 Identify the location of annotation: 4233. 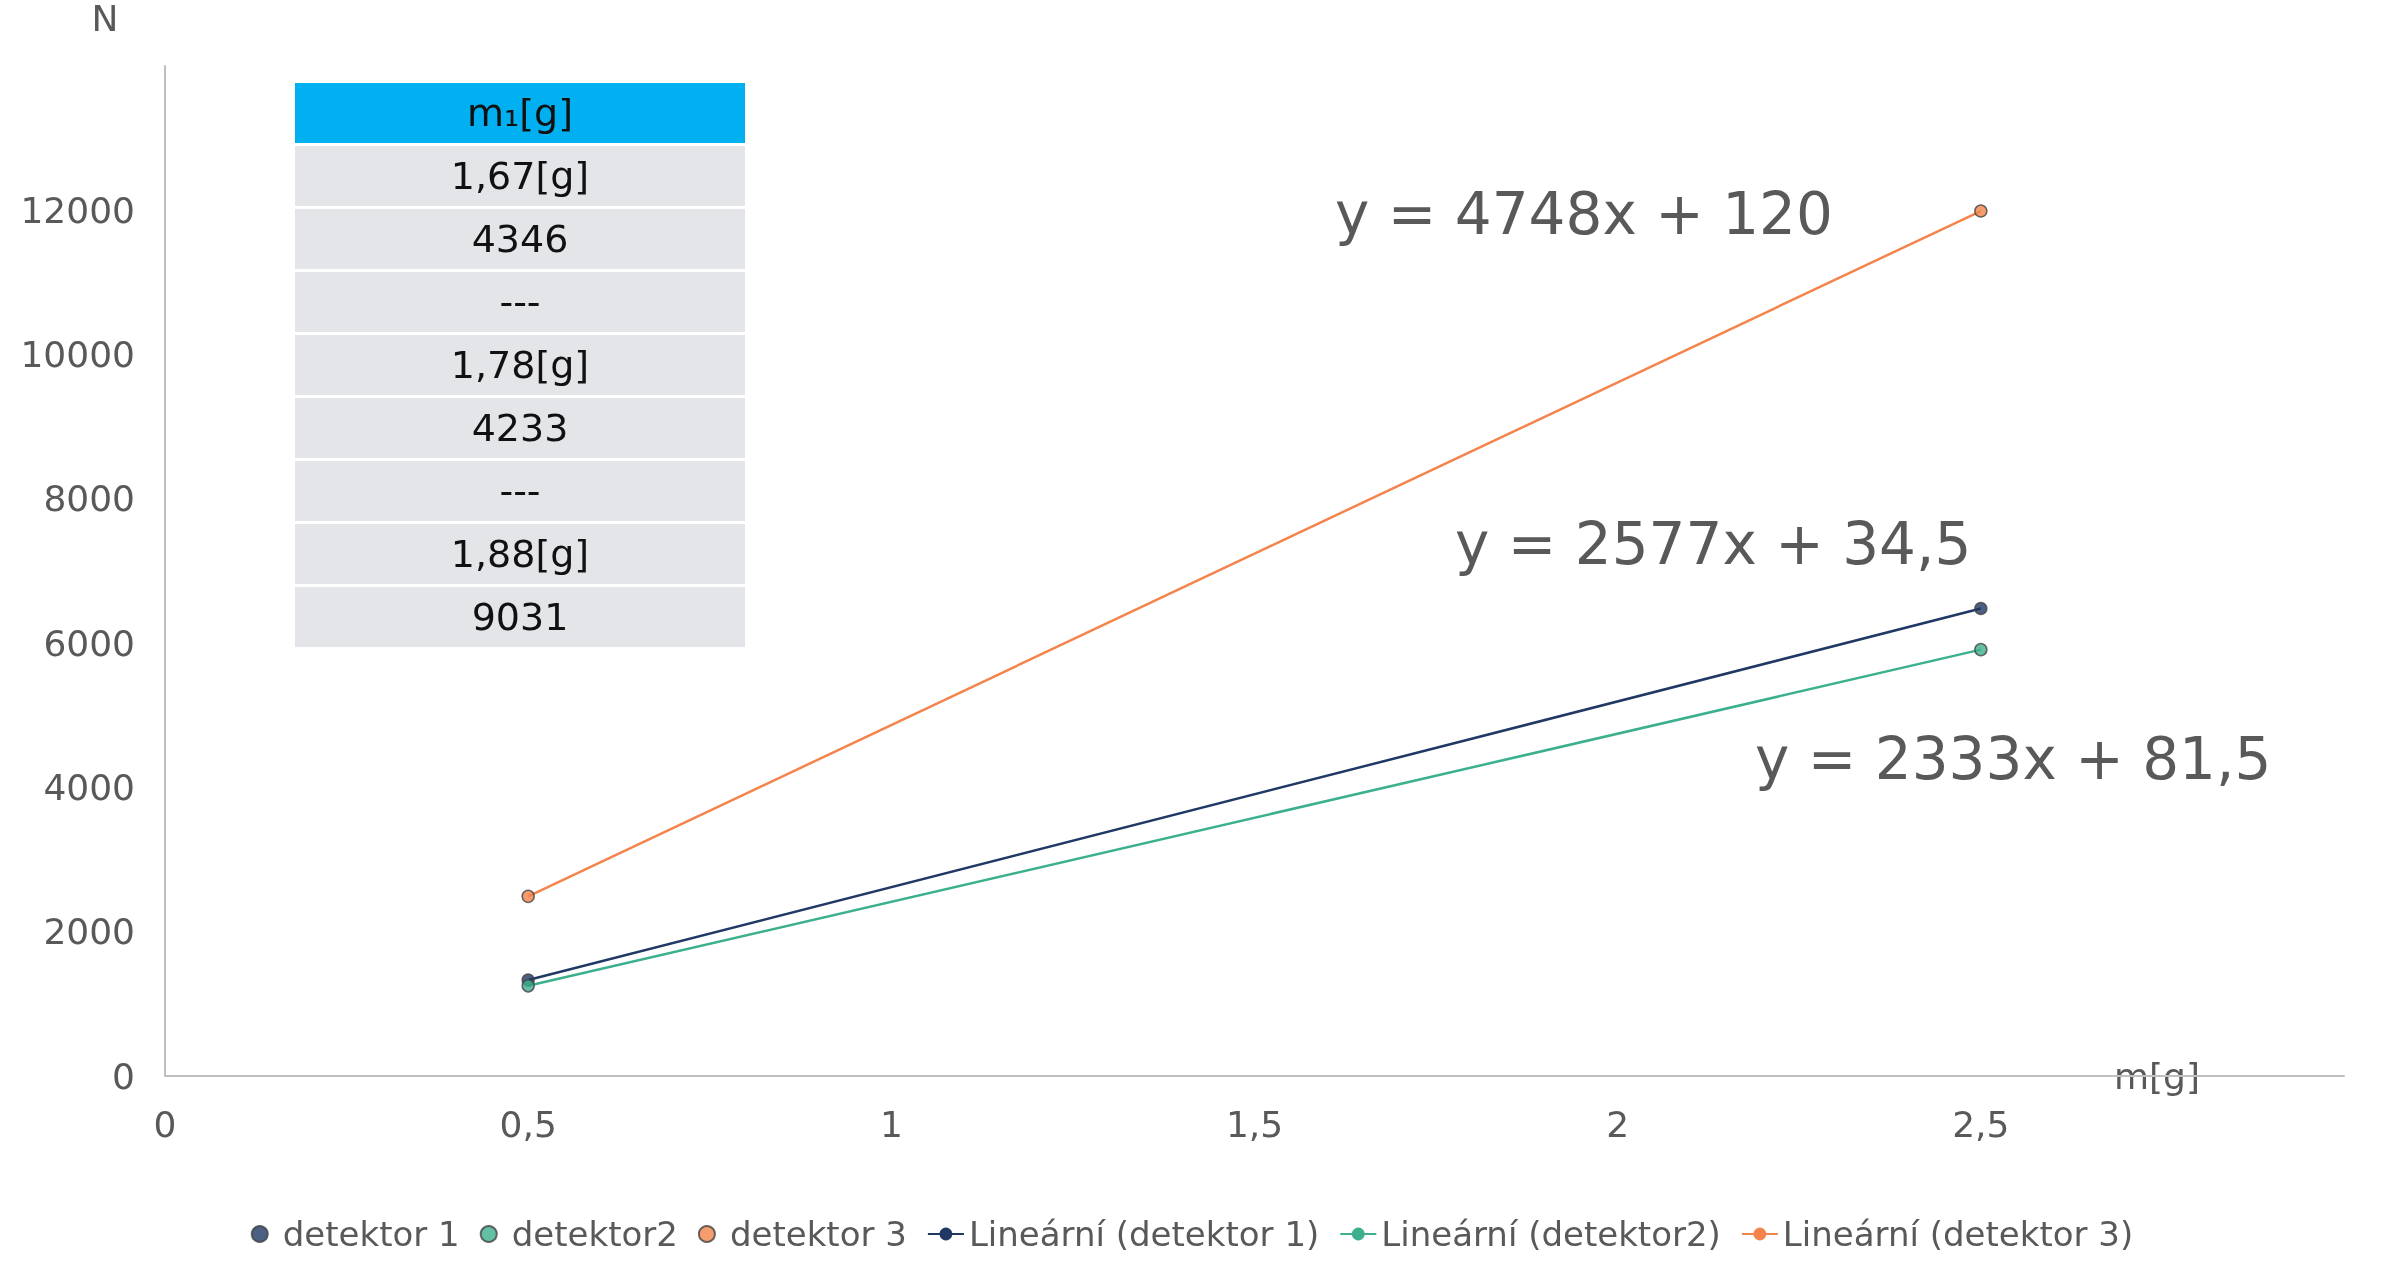
(520, 428).